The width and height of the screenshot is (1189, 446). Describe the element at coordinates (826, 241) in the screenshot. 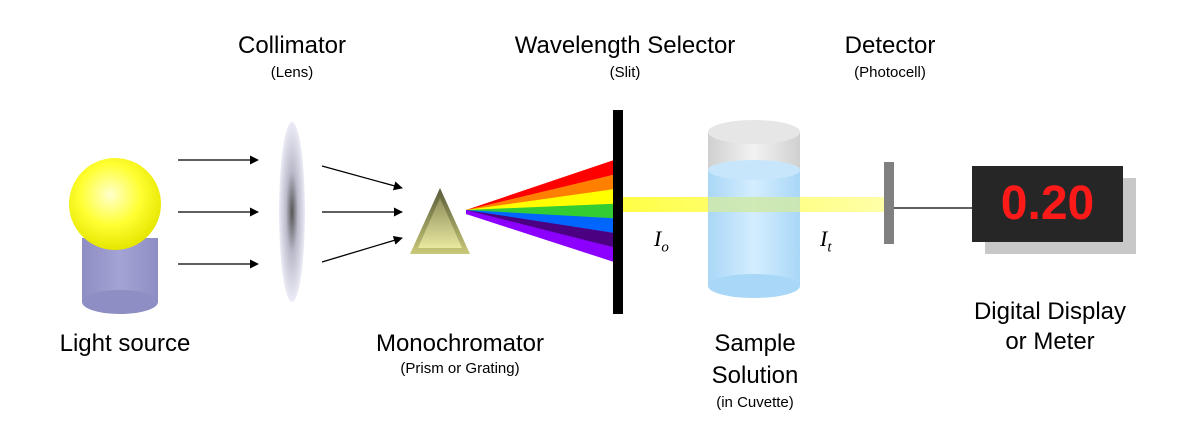

I see `transmitted-intensity-label: It` at that location.